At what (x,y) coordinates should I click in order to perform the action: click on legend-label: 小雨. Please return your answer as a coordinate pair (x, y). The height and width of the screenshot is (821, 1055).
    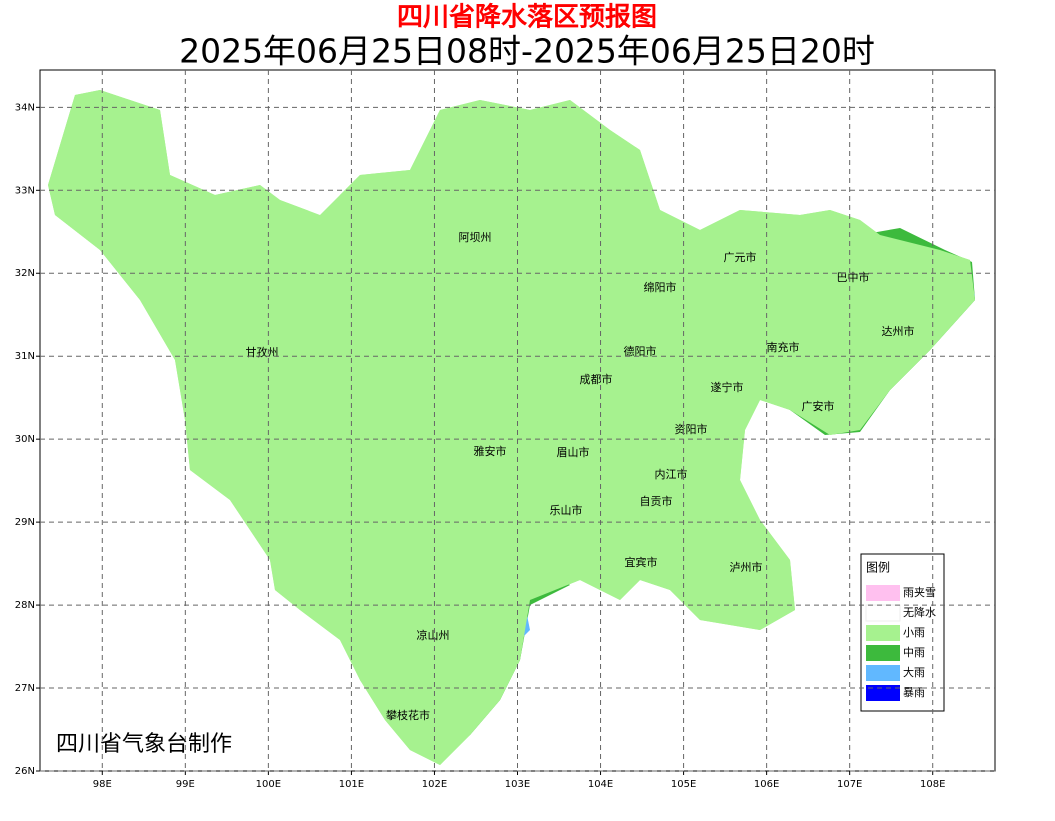
    Looking at the image, I should click on (914, 632).